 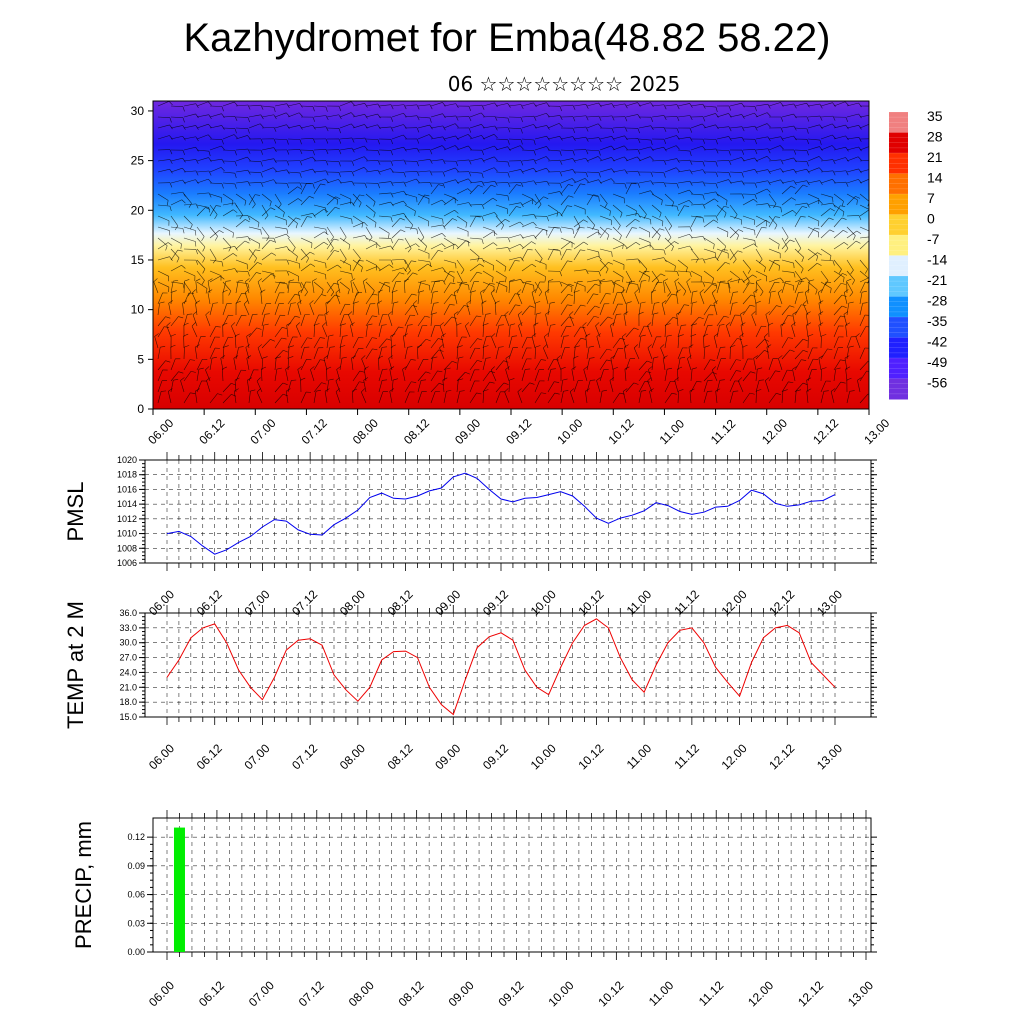 What do you see at coordinates (734, 602) in the screenshot?
I see `x-tick-label: 12.00` at bounding box center [734, 602].